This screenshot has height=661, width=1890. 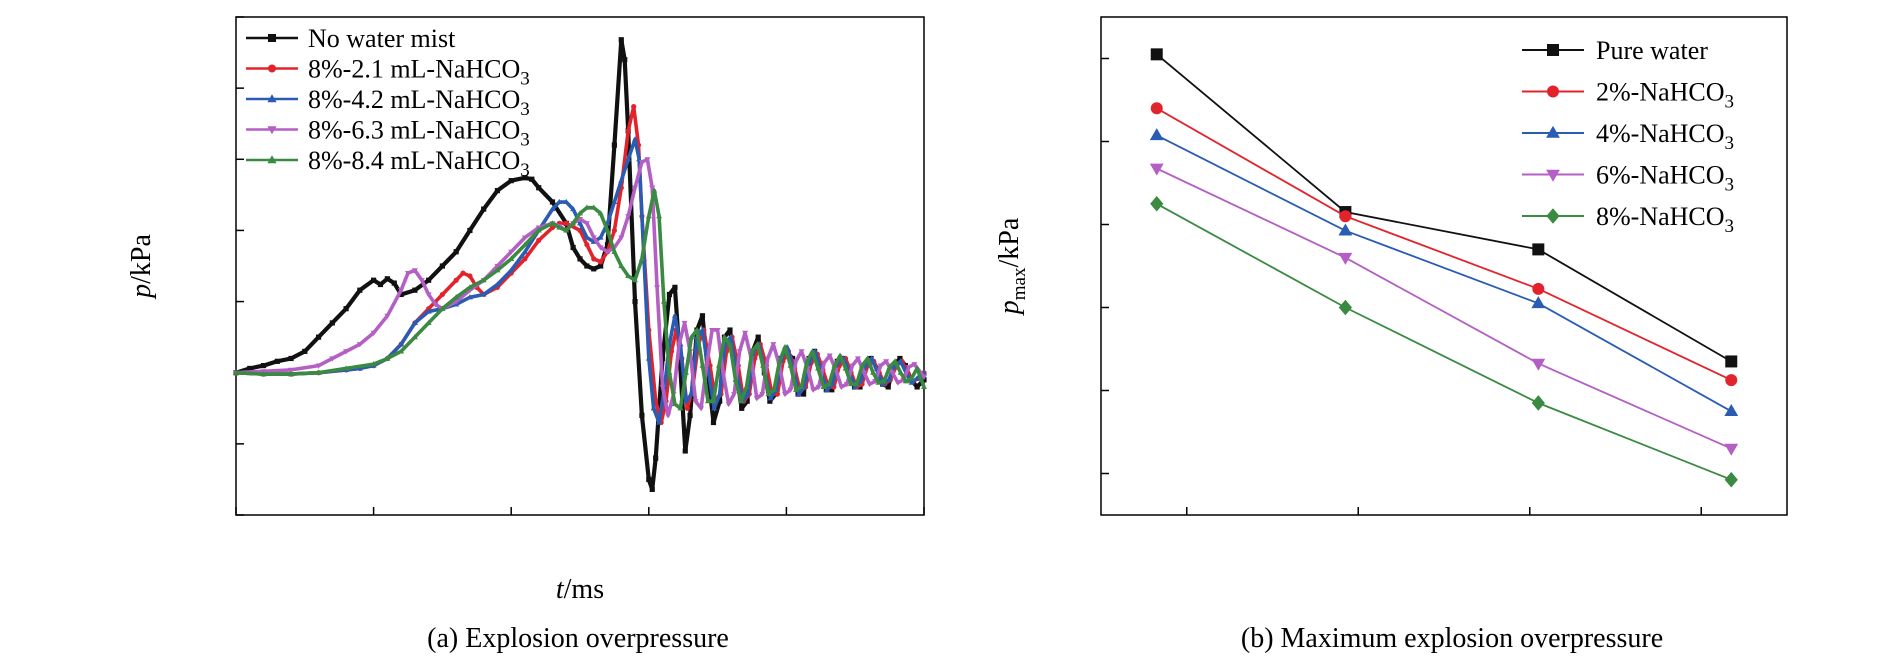 What do you see at coordinates (1553, 175) in the screenshot?
I see `legend-marker-b` at bounding box center [1553, 175].